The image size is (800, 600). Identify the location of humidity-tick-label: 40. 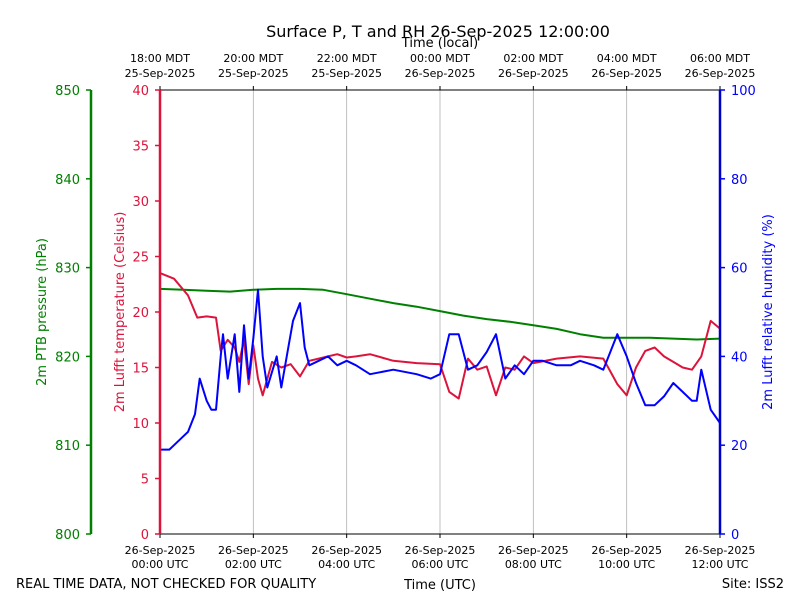
(739, 357).